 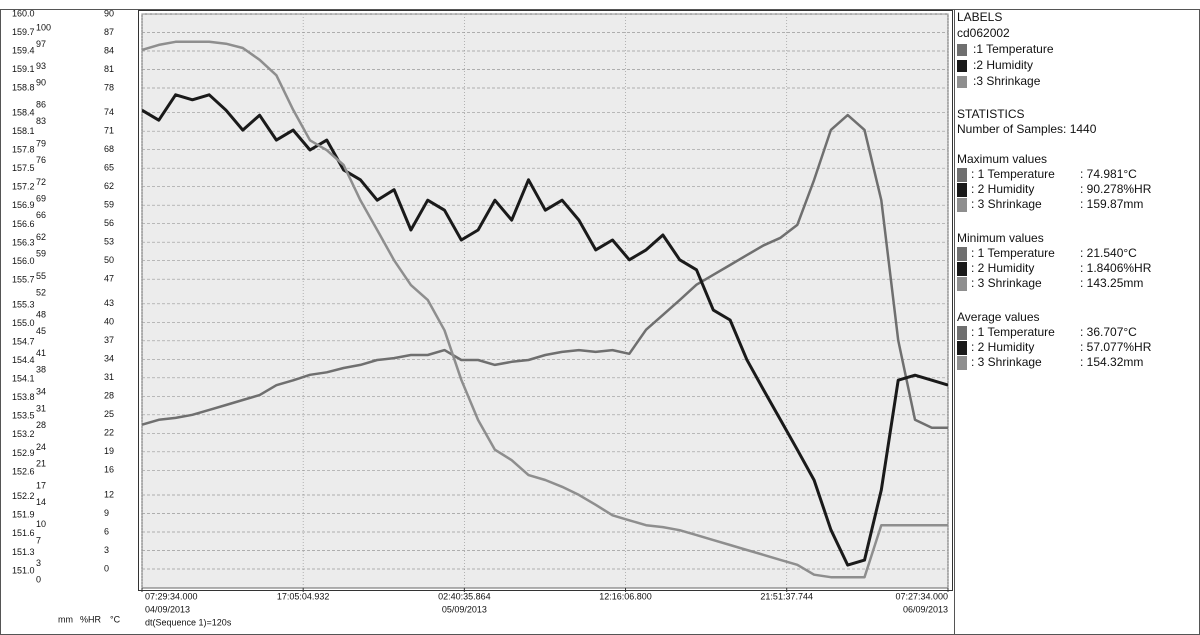 What do you see at coordinates (23, 453) in the screenshot?
I see `y-tick-label: 152.9` at bounding box center [23, 453].